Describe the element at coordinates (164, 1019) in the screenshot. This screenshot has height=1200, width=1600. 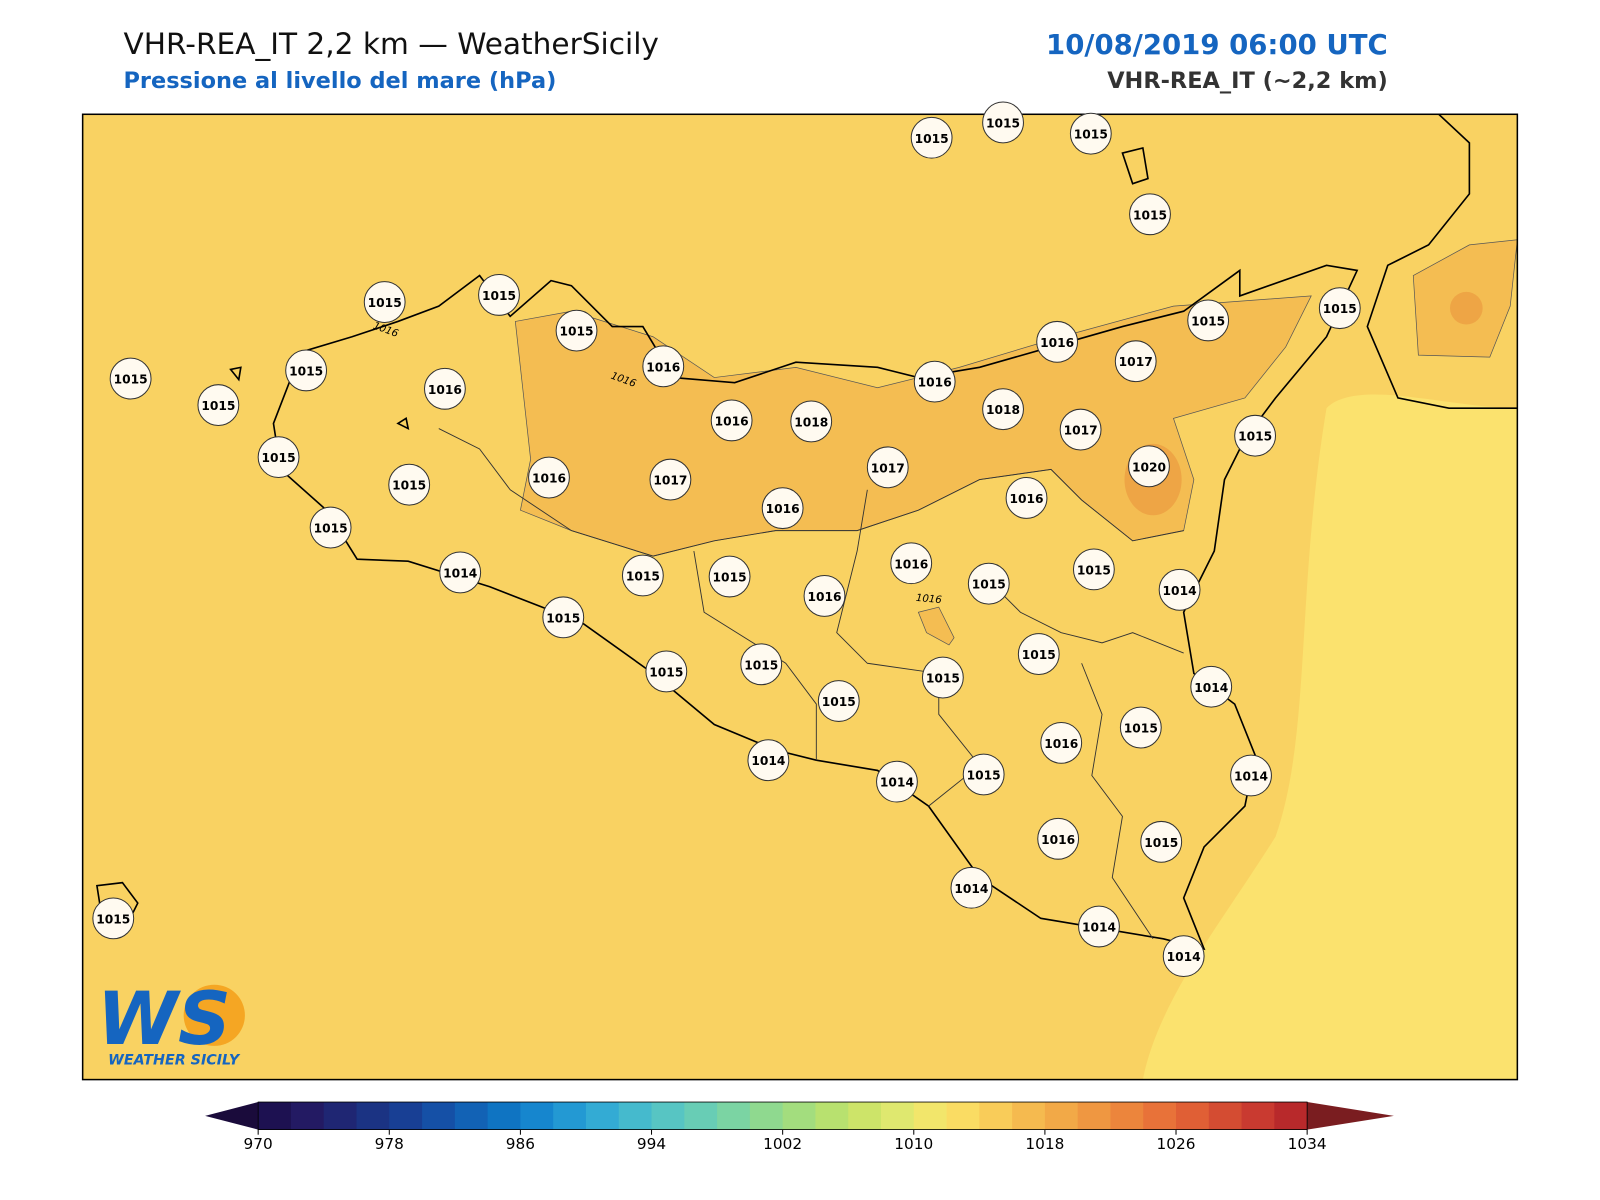
I see `logo-text: WS` at that location.